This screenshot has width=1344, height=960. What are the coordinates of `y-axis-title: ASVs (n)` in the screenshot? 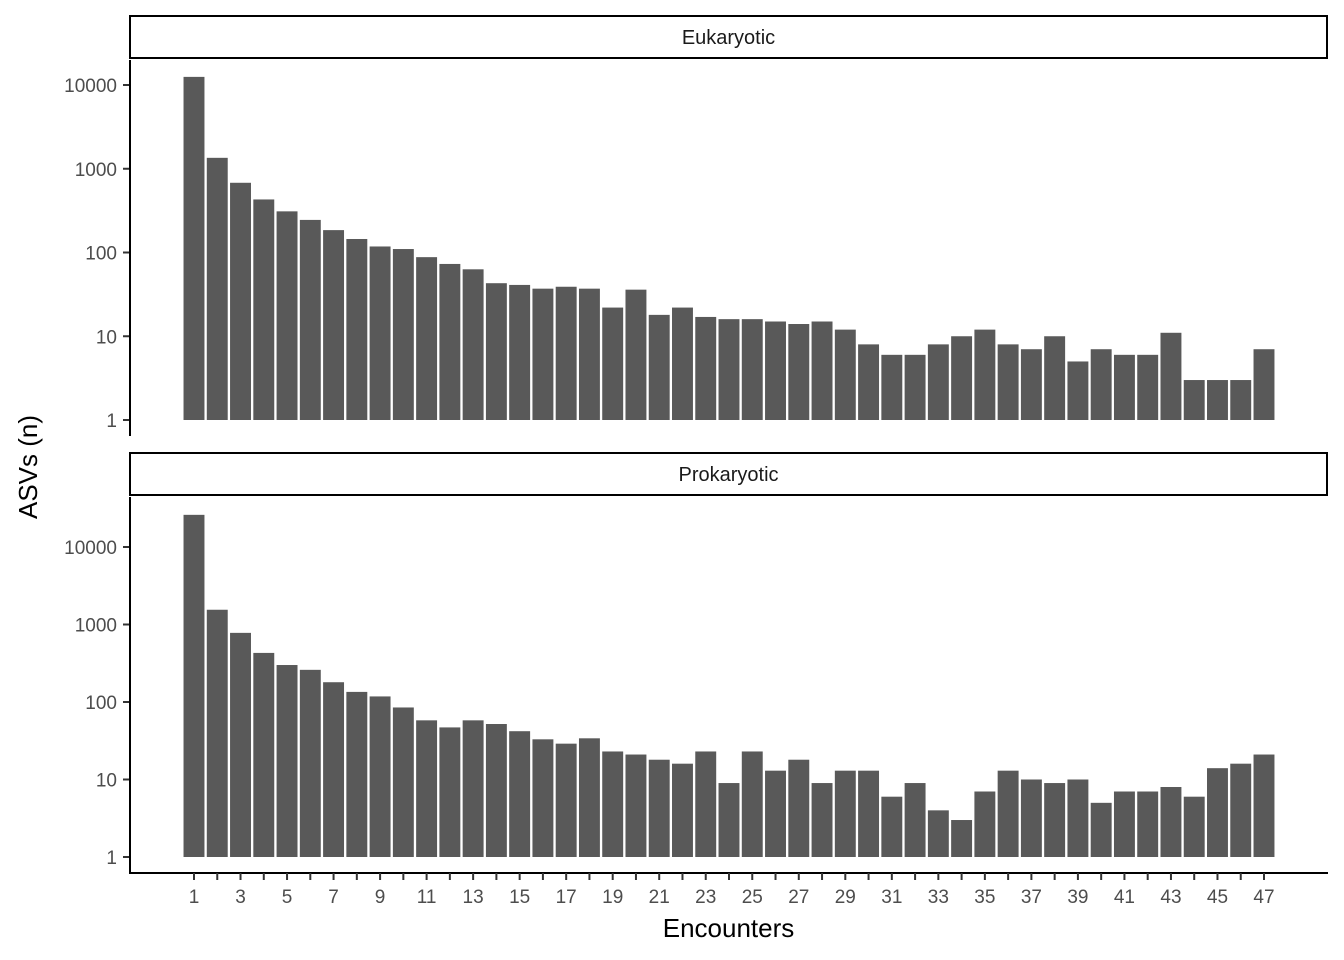 It's located at (28, 467).